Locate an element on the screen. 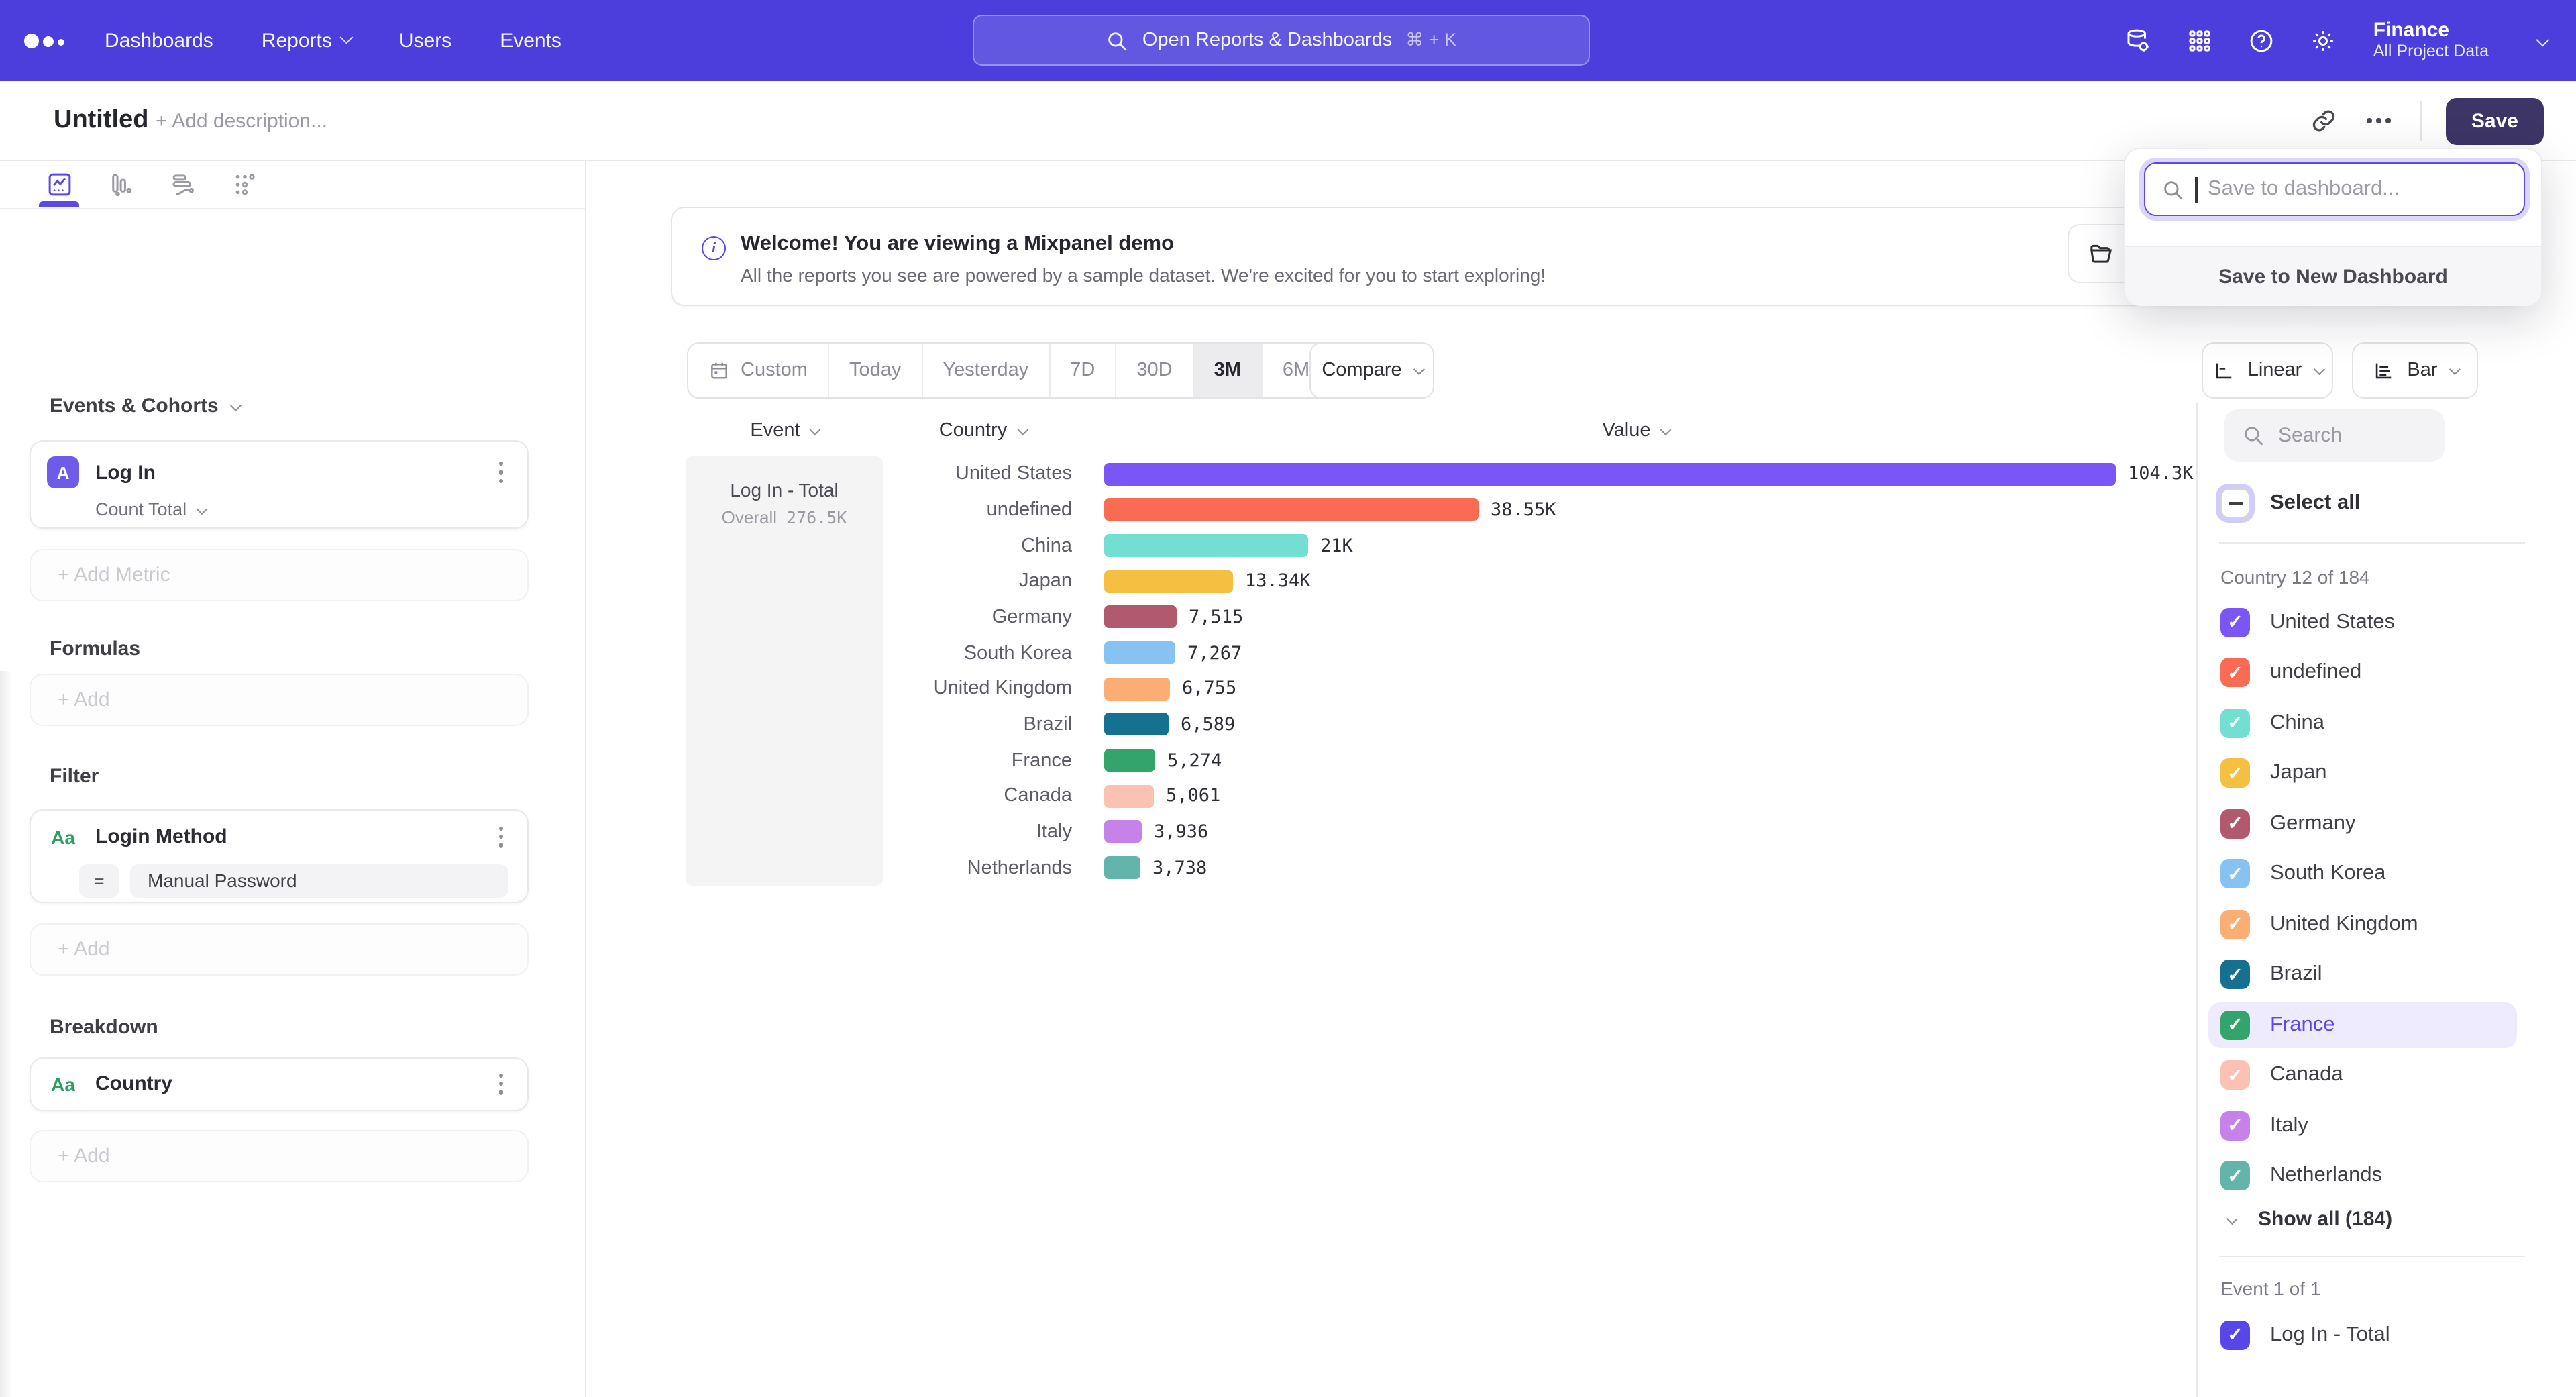 Image resolution: width=2576 pixels, height=1397 pixels. column-header-country: Country is located at coordinates (982, 431).